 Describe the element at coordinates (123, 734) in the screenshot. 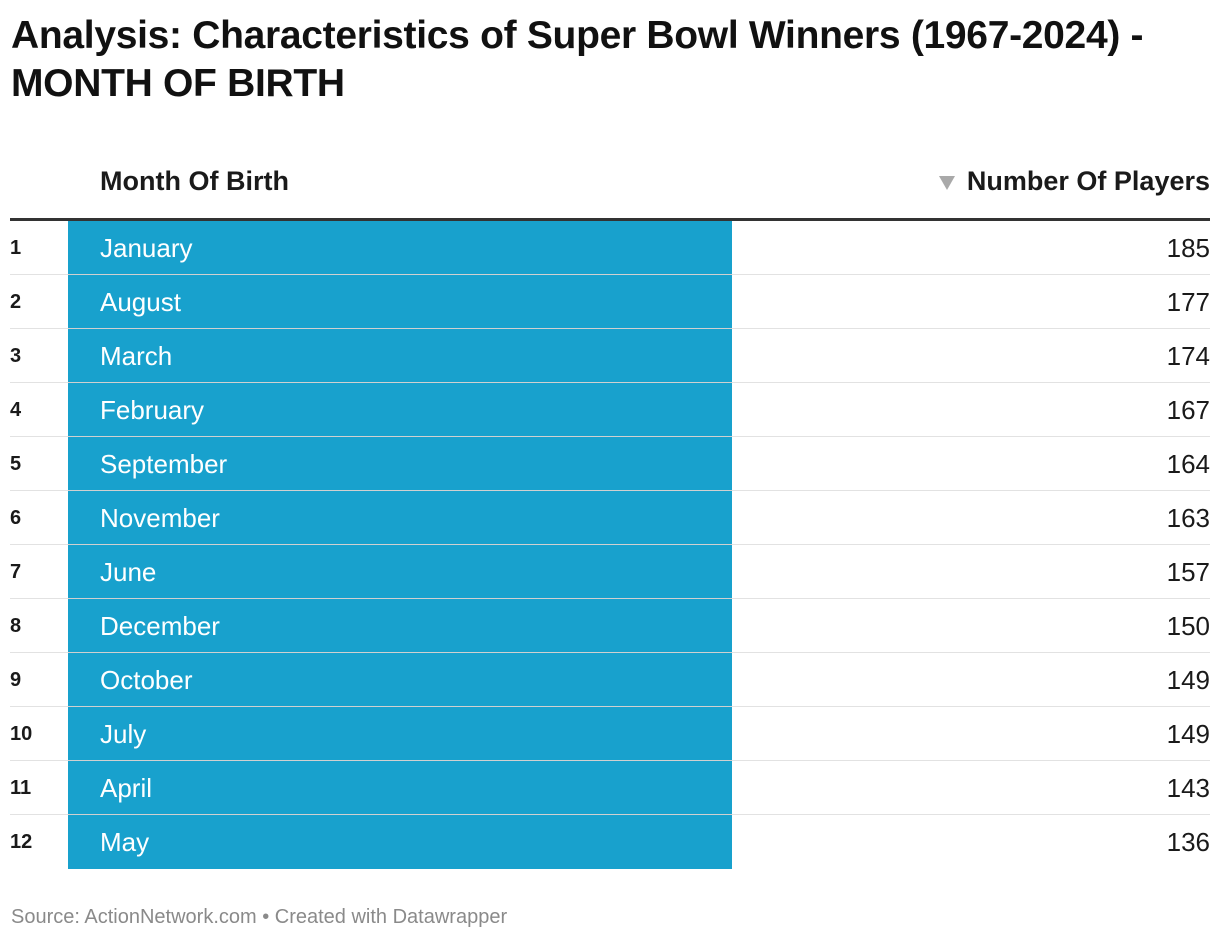

I see `row-month: July` at that location.